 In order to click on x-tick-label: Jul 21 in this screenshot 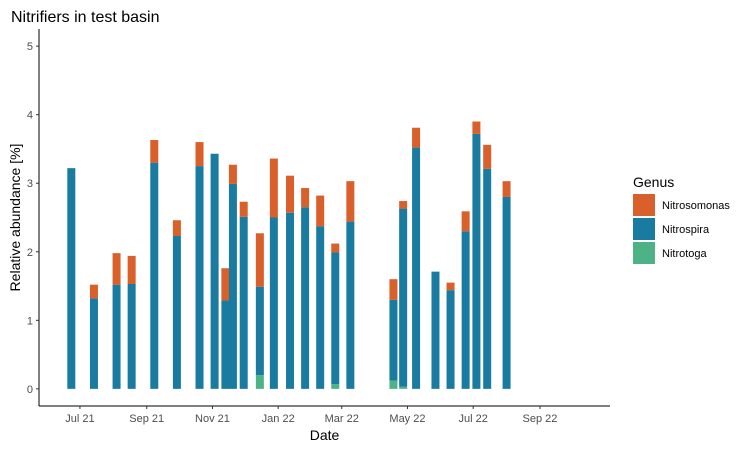, I will do `click(79, 419)`.